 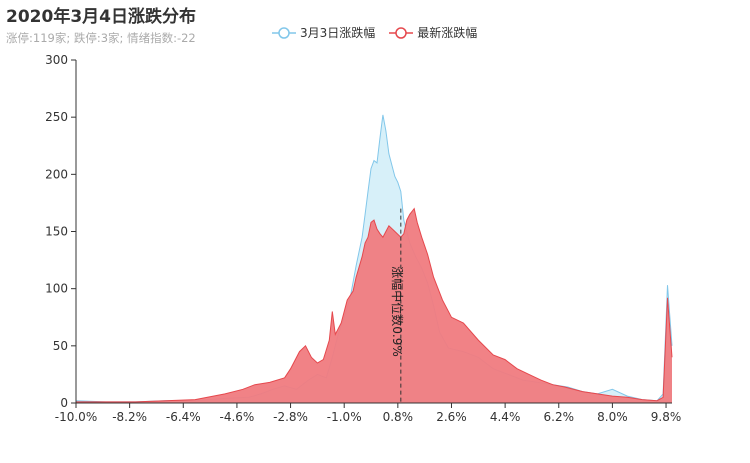 I want to click on legend-marker-latest, so click(x=401, y=32).